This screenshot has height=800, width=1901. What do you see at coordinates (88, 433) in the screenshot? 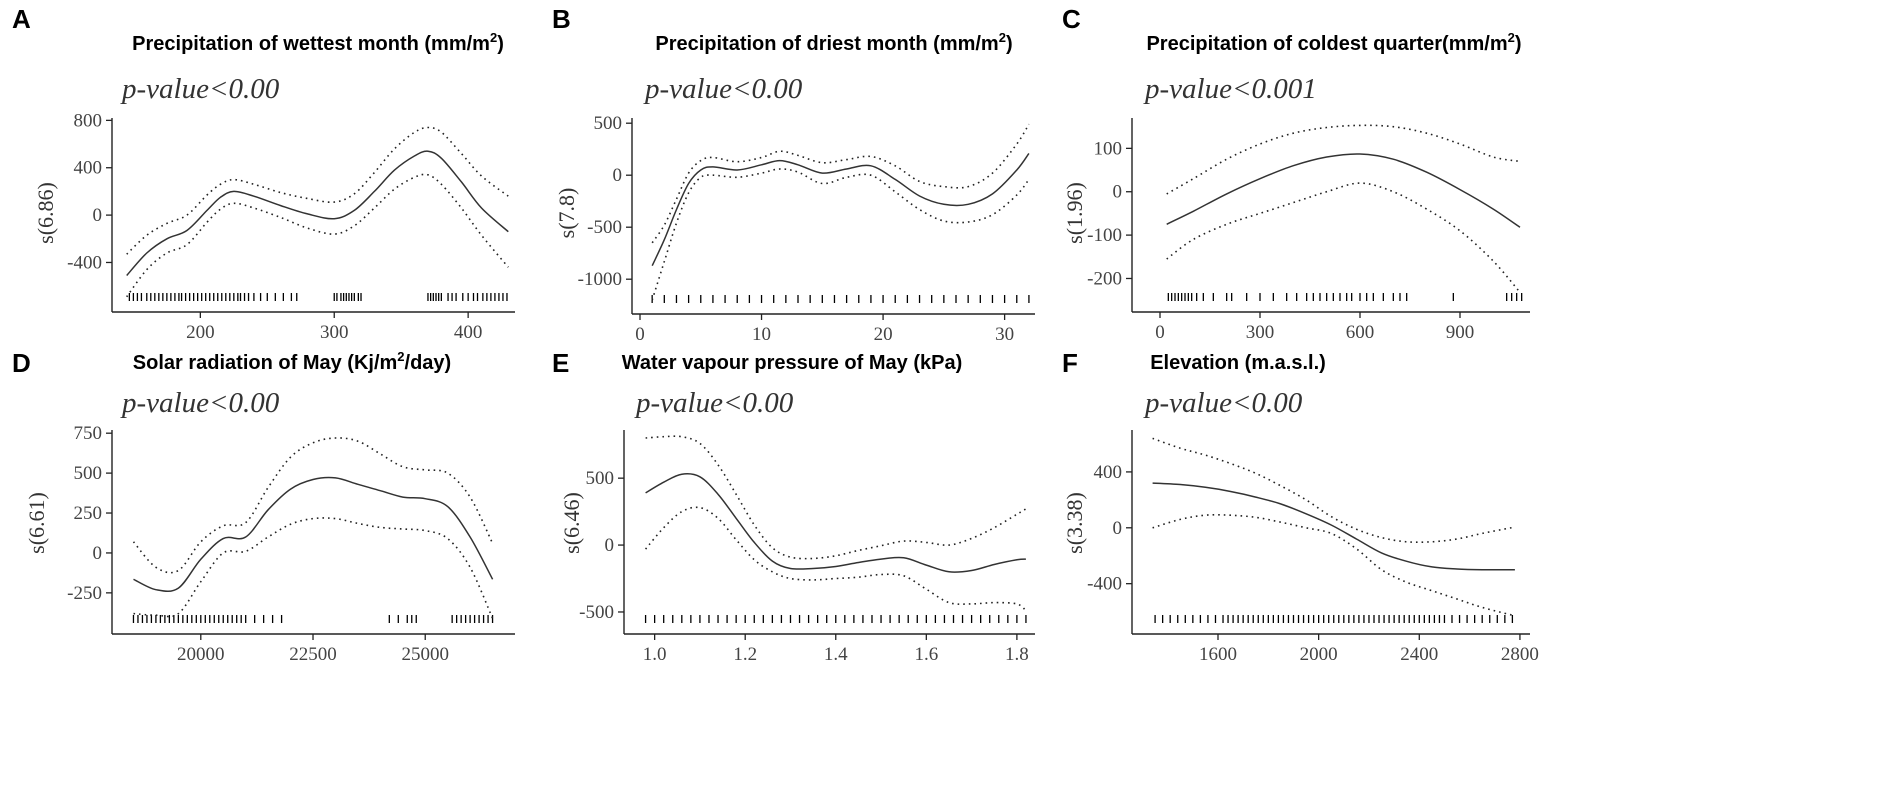
I see `y-tick-label: 750` at bounding box center [88, 433].